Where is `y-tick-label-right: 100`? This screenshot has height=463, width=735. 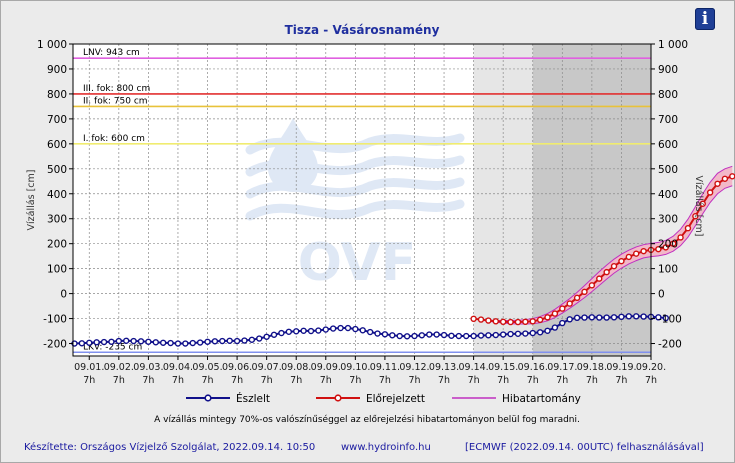
y-tick-label-right: 100 is located at coordinates (668, 270).